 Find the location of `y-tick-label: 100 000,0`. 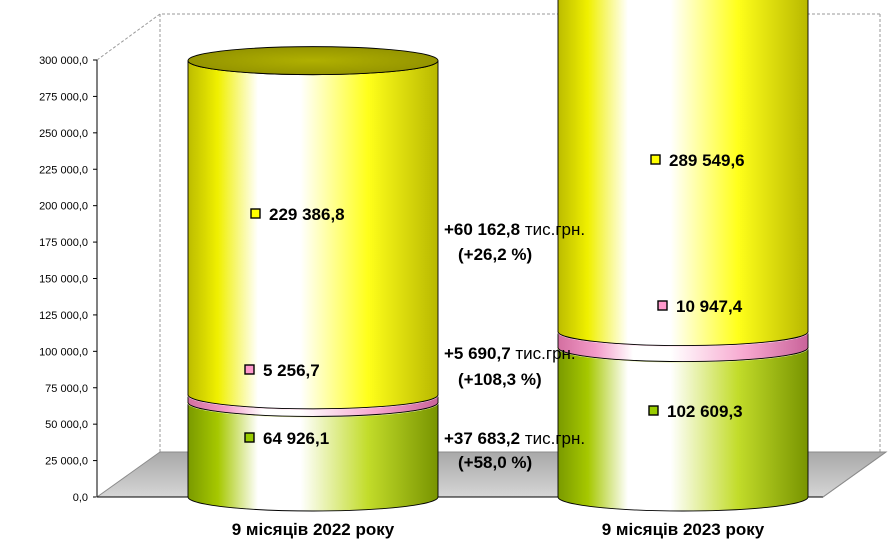

y-tick-label: 100 000,0 is located at coordinates (63, 352).